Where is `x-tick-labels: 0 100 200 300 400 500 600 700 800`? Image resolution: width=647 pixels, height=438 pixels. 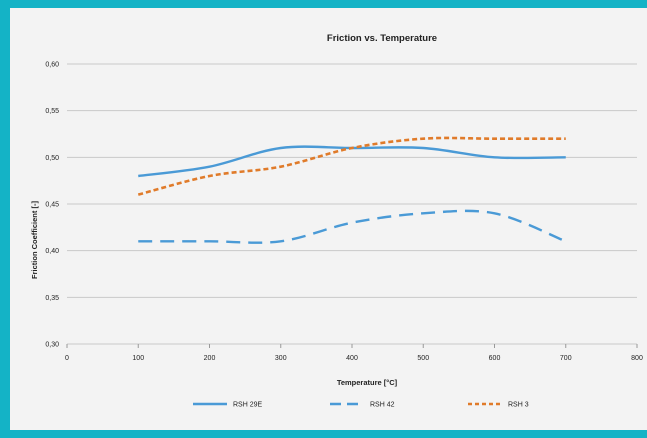 x-tick-labels: 0 100 200 300 400 500 600 700 800 is located at coordinates (354, 358).